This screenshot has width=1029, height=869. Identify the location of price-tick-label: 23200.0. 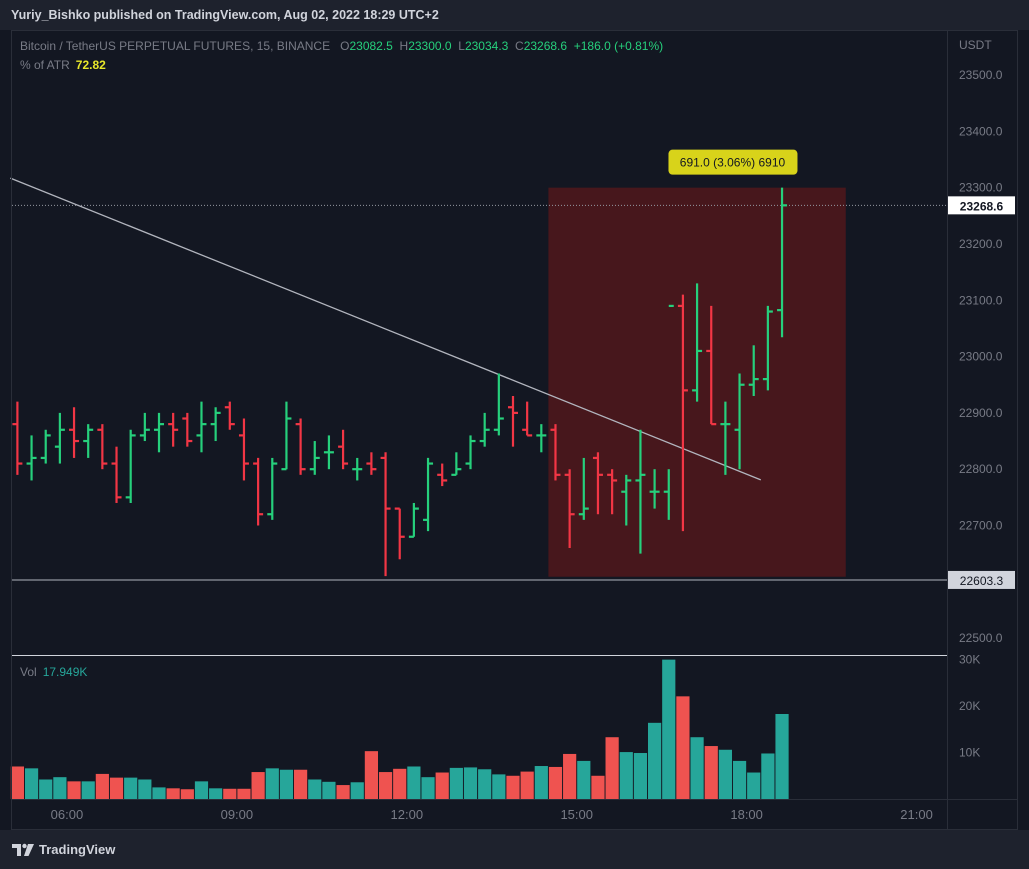
(981, 244).